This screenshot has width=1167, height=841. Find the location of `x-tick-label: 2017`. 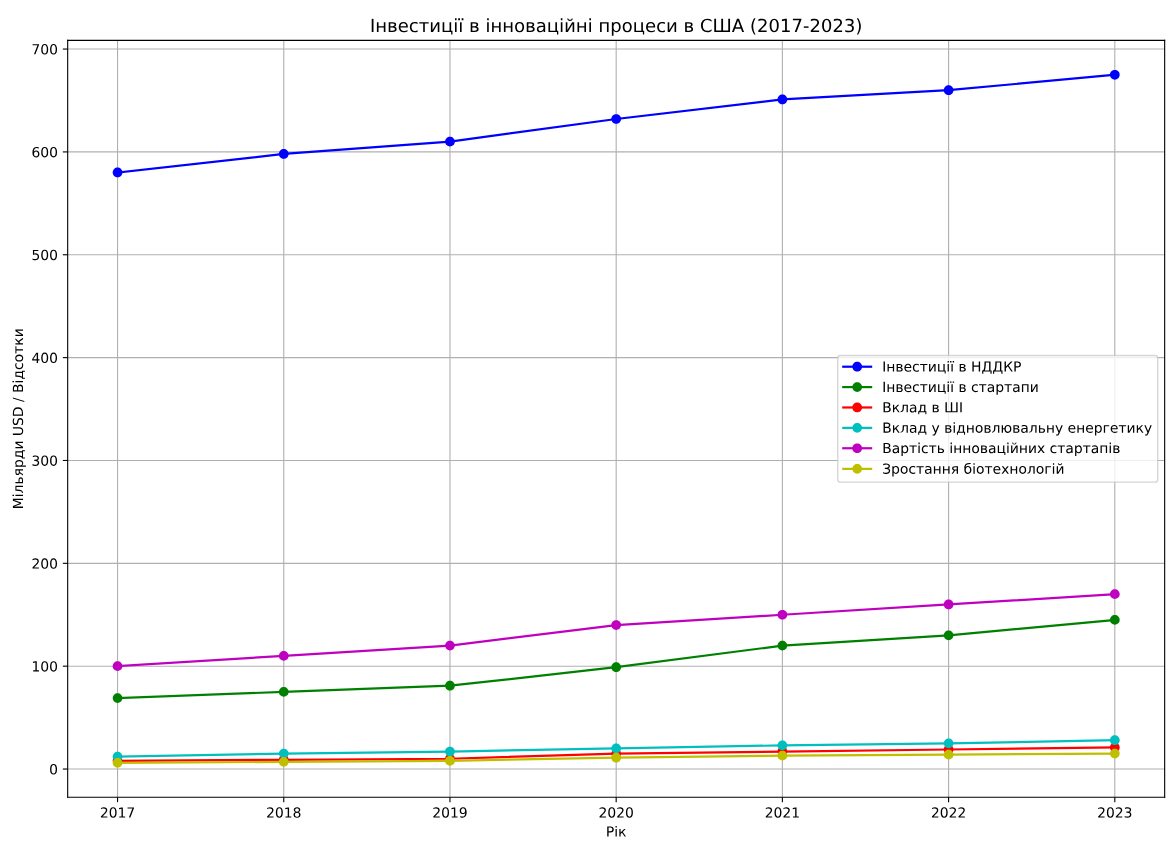

x-tick-label: 2017 is located at coordinates (117, 812).